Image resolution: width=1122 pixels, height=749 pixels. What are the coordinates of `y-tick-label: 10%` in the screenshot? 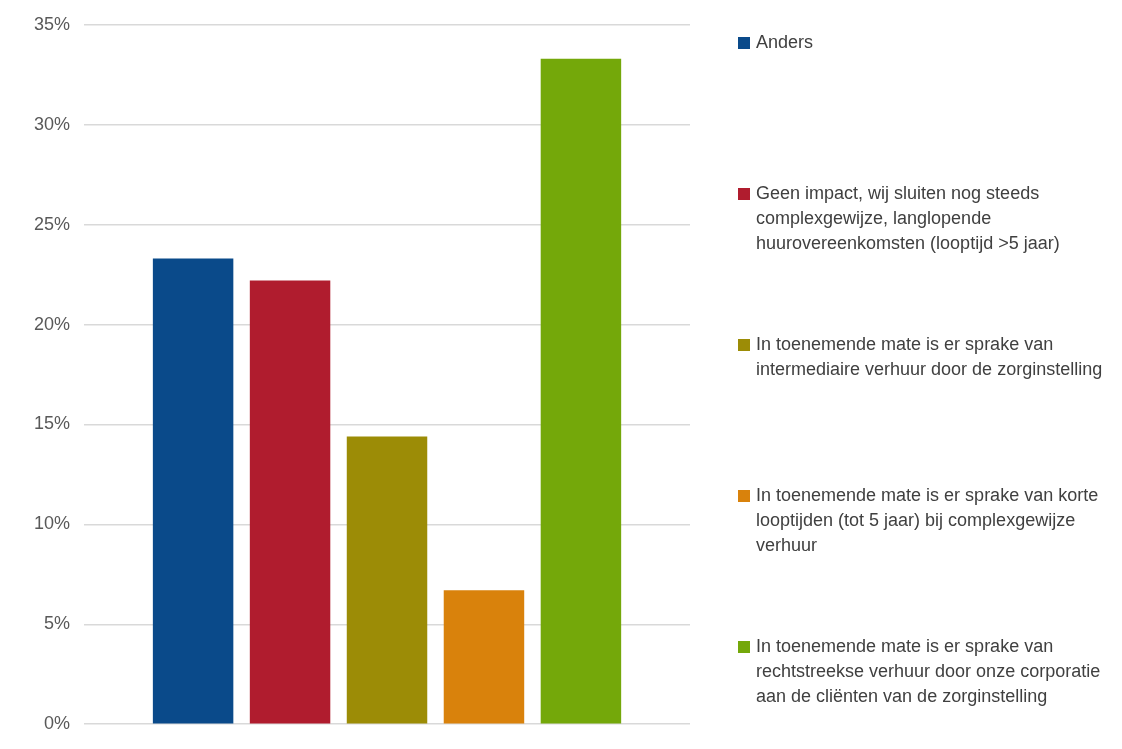 It's located at (52, 523).